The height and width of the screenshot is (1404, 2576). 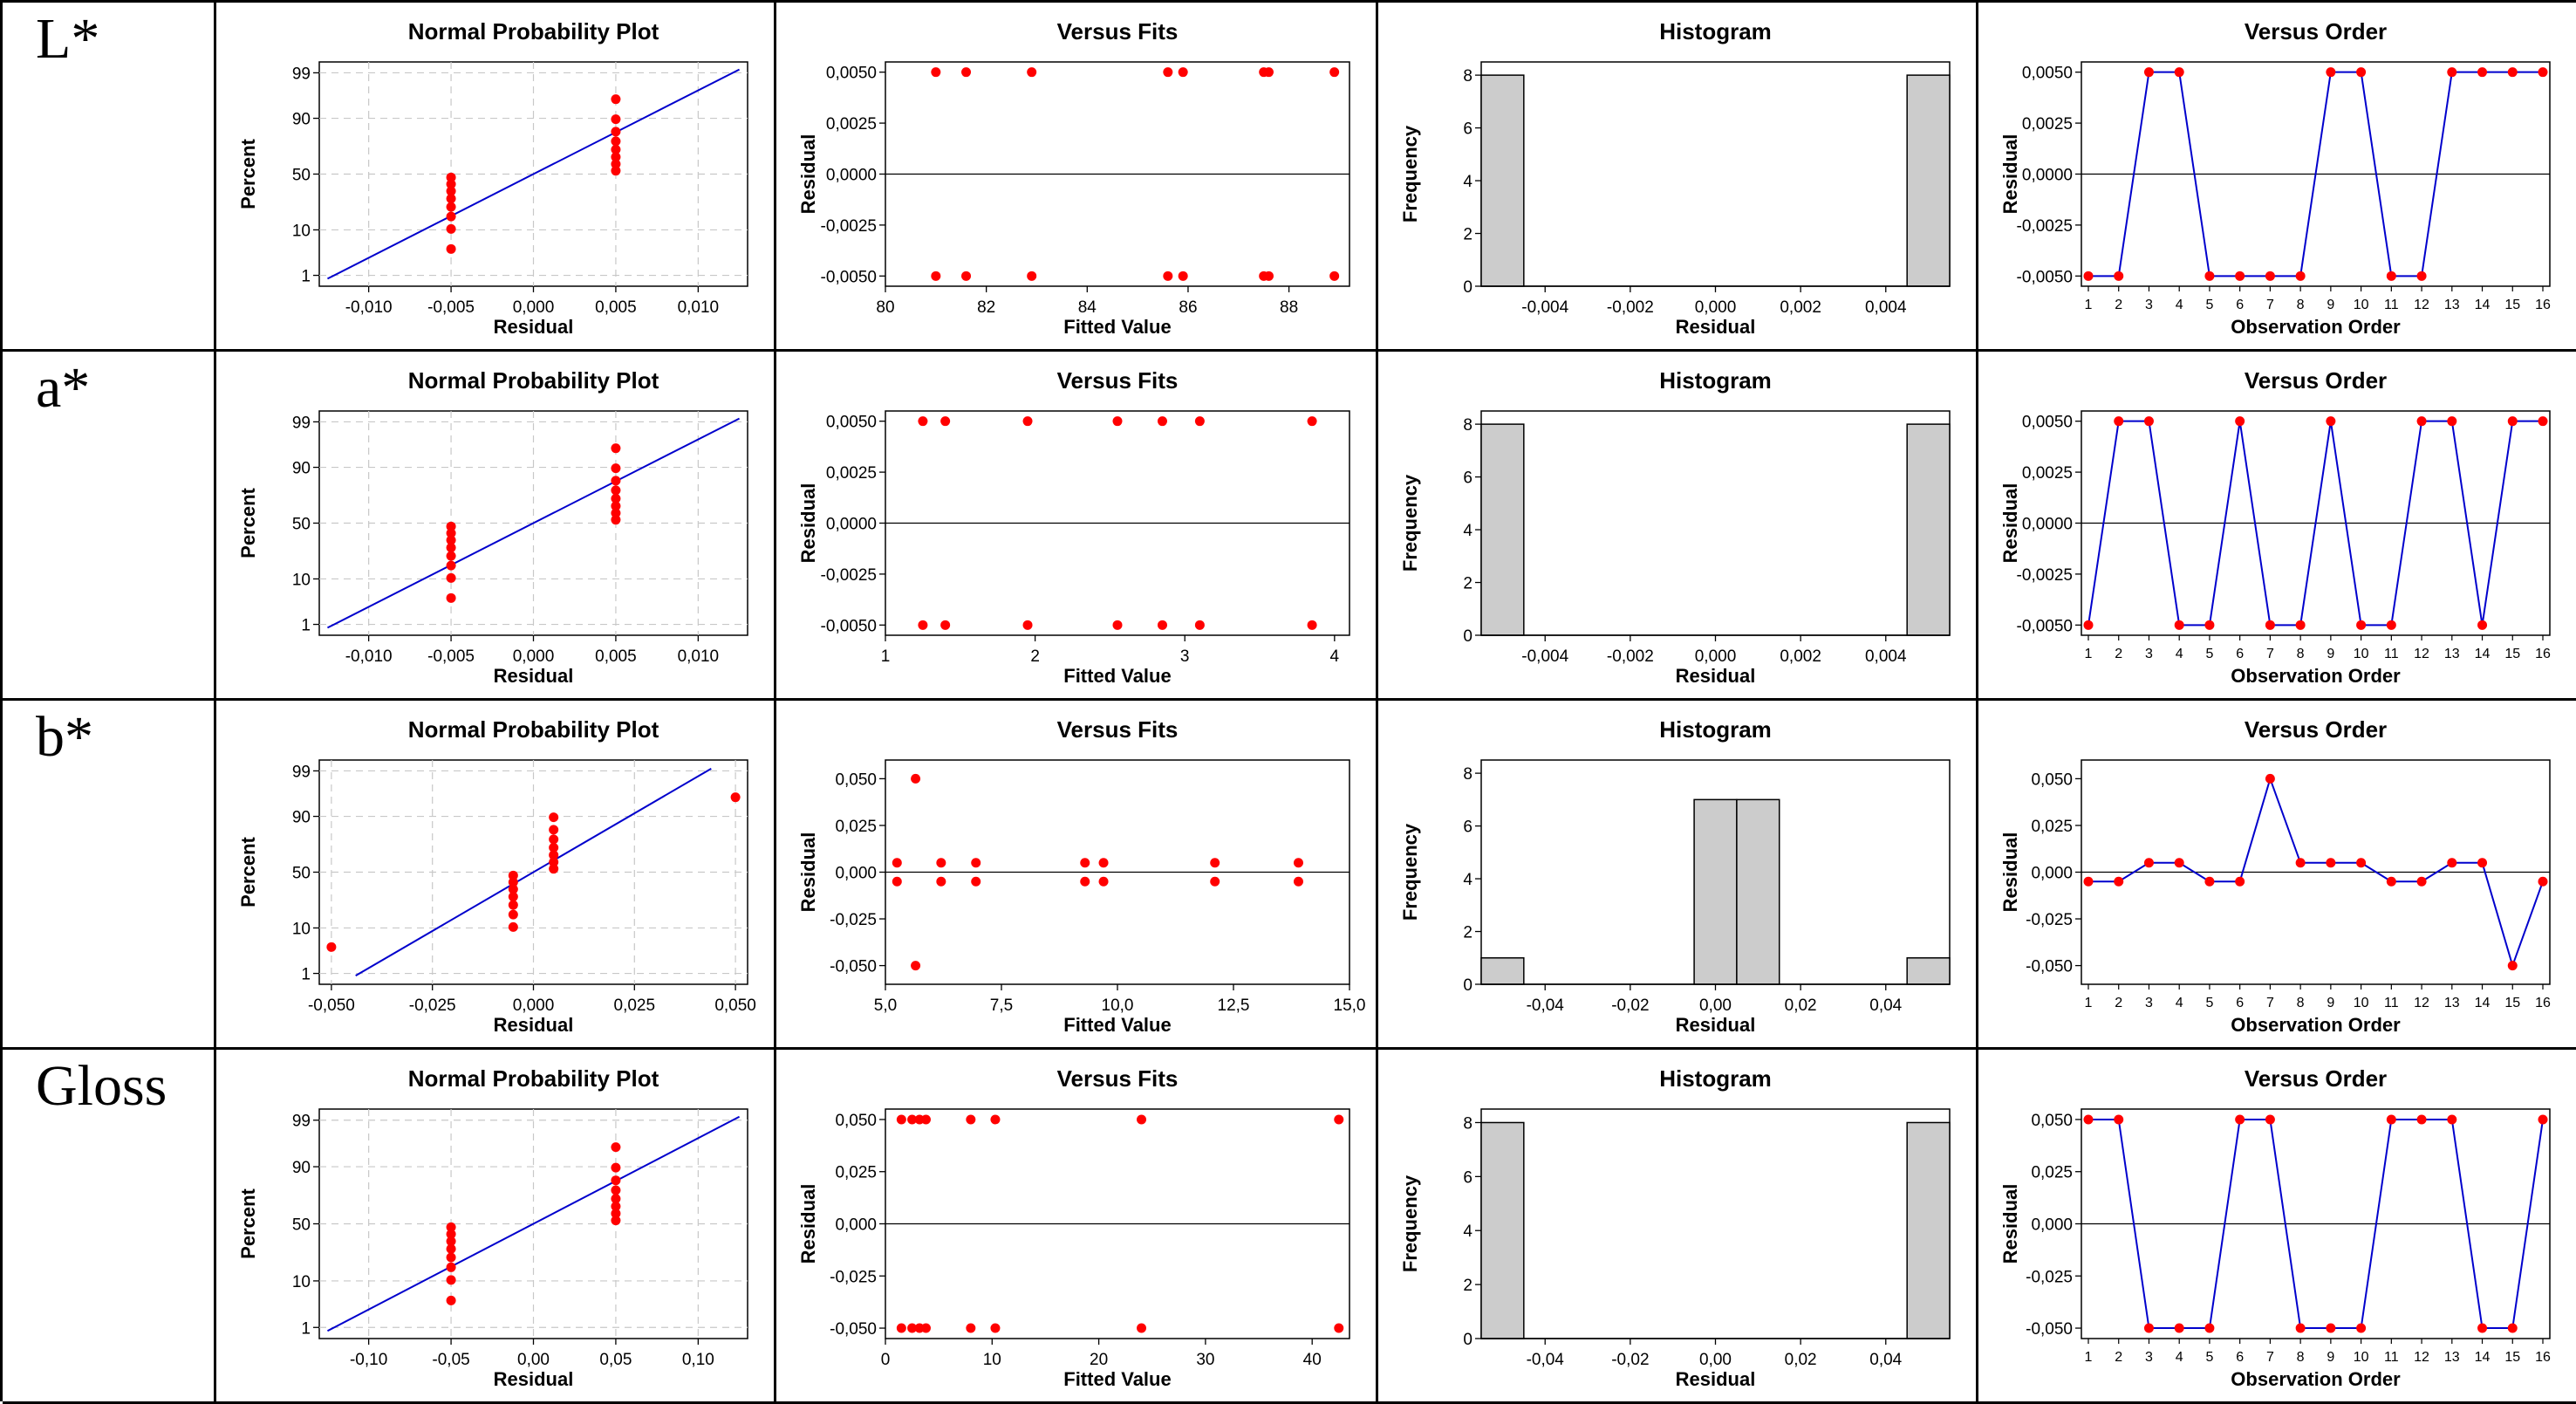 What do you see at coordinates (64, 737) in the screenshot?
I see `row-label: b*` at bounding box center [64, 737].